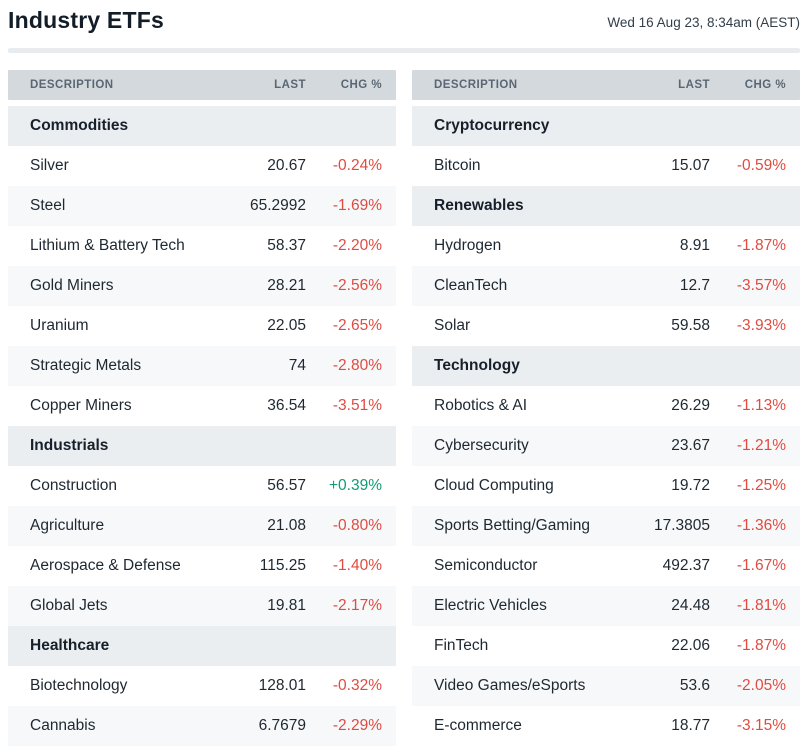 The height and width of the screenshot is (746, 812). What do you see at coordinates (74, 485) in the screenshot?
I see `etf-description: Construction` at bounding box center [74, 485].